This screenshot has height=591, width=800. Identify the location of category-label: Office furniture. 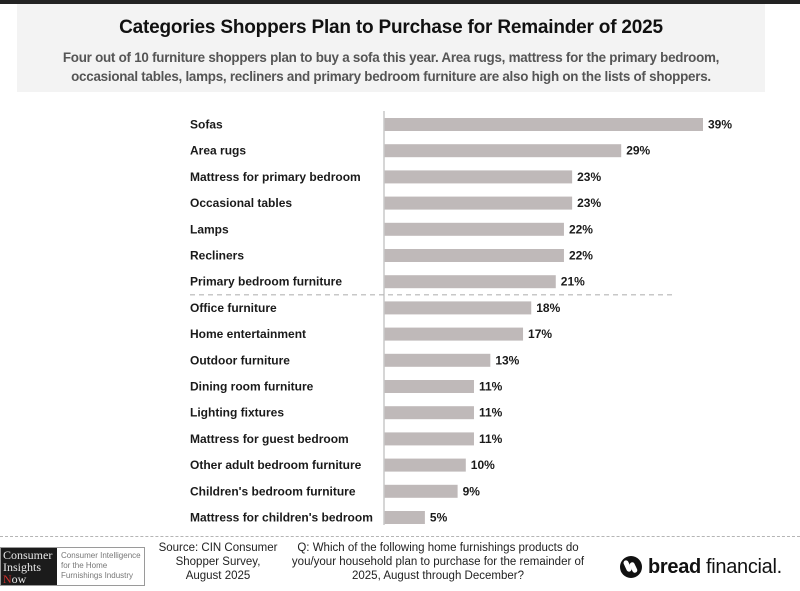
(233, 308).